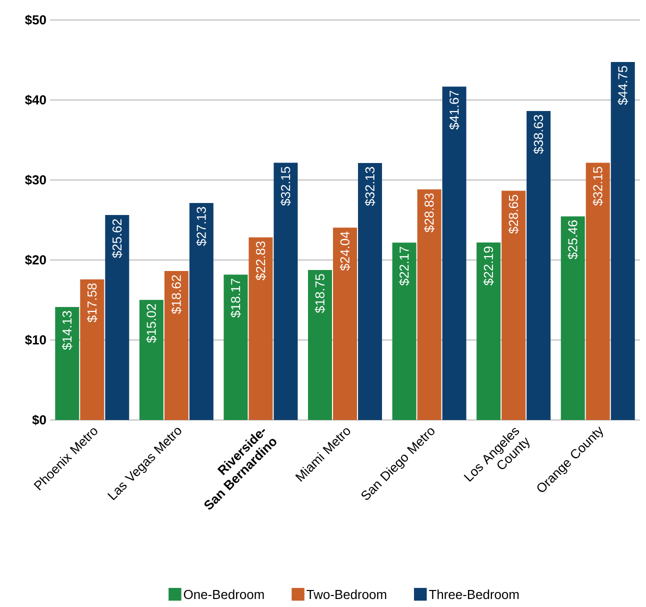 This screenshot has width=646, height=607. What do you see at coordinates (474, 595) in the screenshot?
I see `legend-label: Three-Bedroom` at bounding box center [474, 595].